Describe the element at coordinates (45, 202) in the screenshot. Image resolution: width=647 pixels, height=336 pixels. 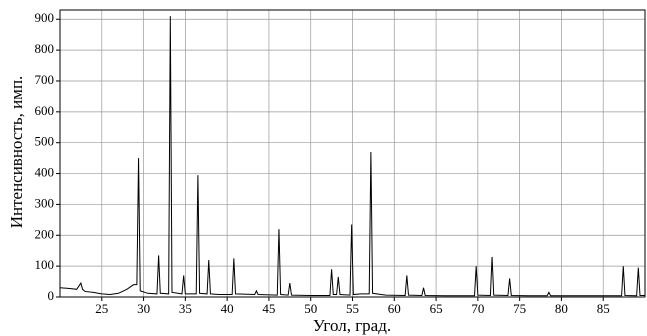
I see `y-tick-label: 300` at that location.